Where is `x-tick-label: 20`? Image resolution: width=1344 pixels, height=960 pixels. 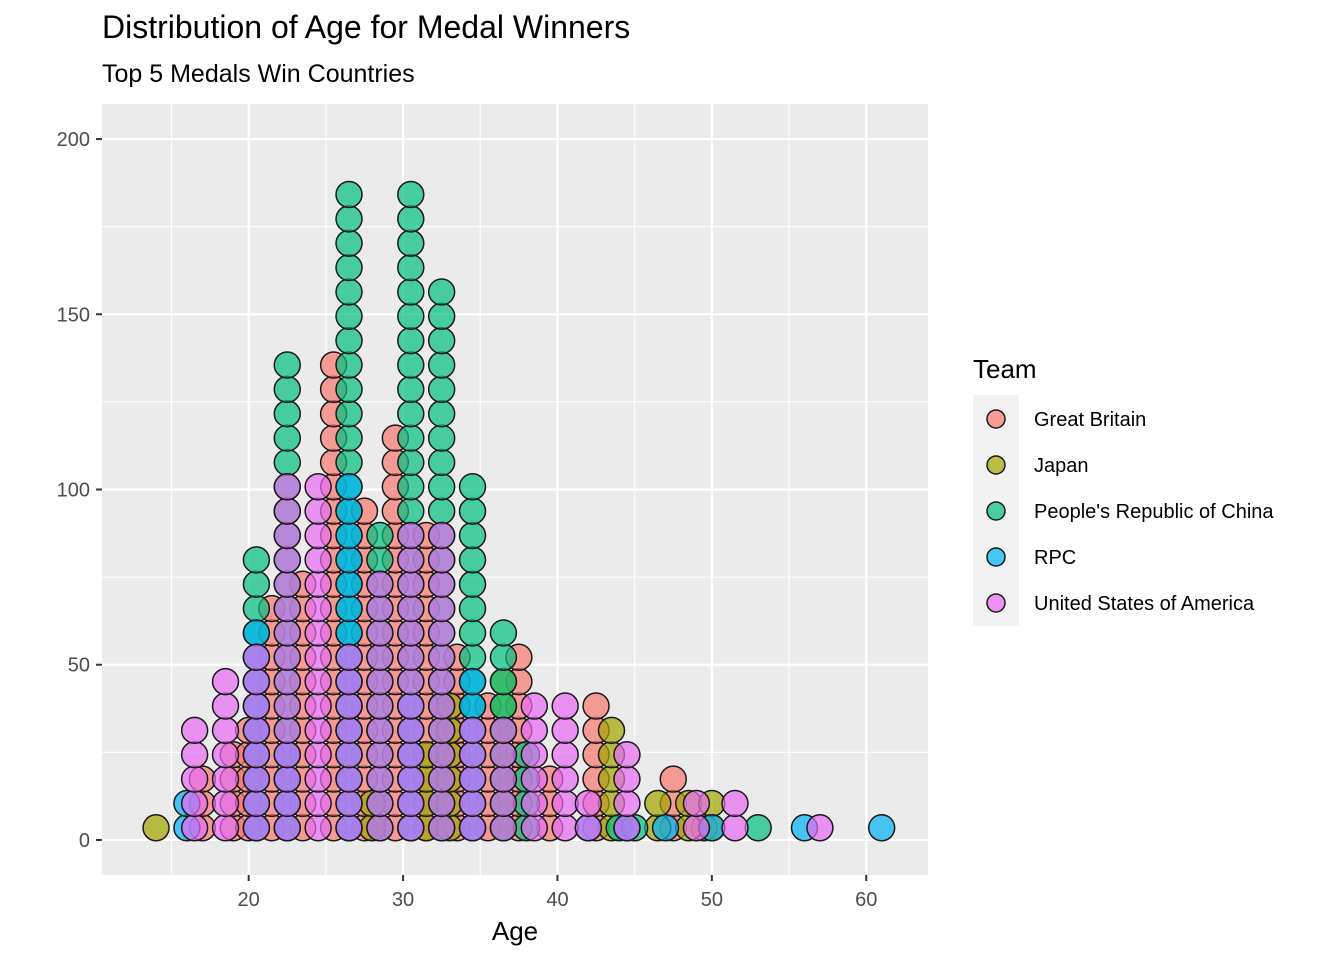 x-tick-label: 20 is located at coordinates (249, 900).